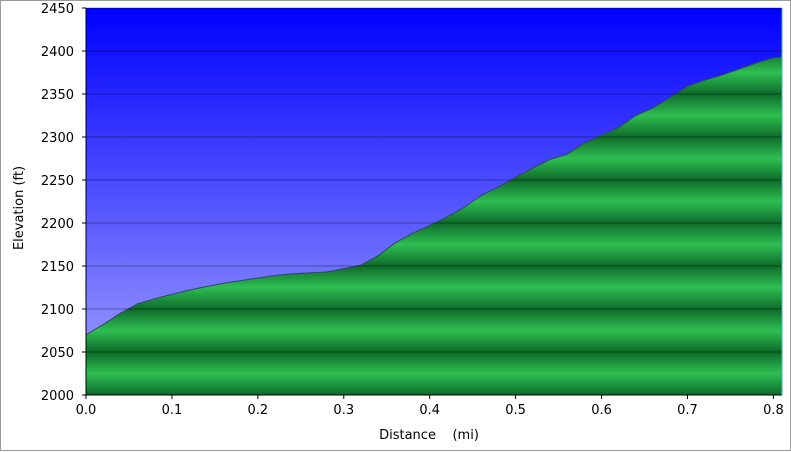 This screenshot has height=452, width=791. What do you see at coordinates (601, 410) in the screenshot?
I see `x-tick-label: 0.6` at bounding box center [601, 410].